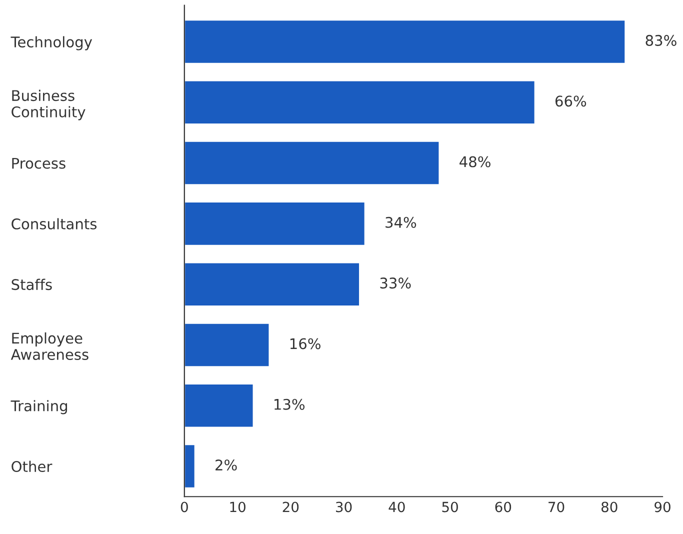 This screenshot has width=683, height=534. What do you see at coordinates (51, 43) in the screenshot?
I see `y-tick-label: Technology` at bounding box center [51, 43].